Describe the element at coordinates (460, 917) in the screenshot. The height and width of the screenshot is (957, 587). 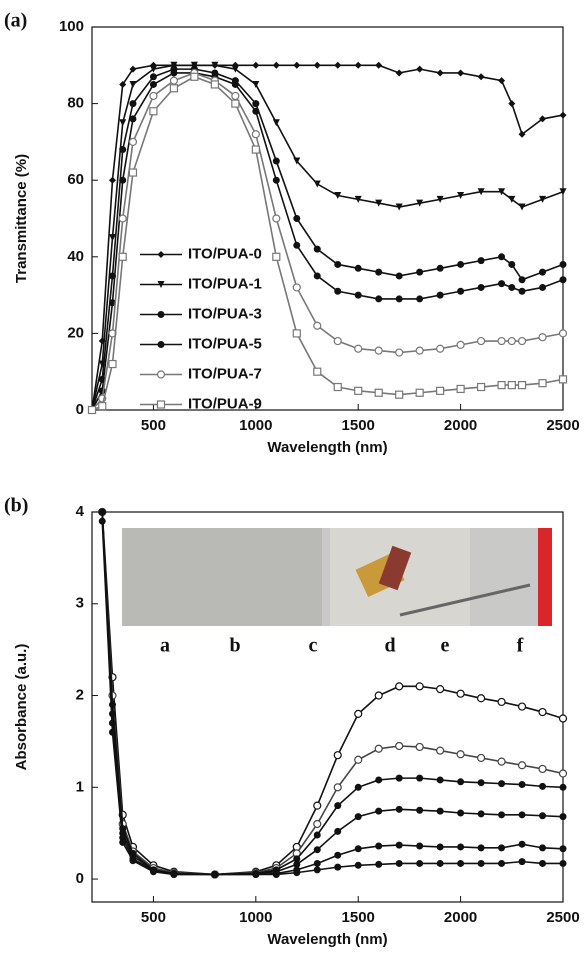
I see `x-tick-label: 2000` at that location.